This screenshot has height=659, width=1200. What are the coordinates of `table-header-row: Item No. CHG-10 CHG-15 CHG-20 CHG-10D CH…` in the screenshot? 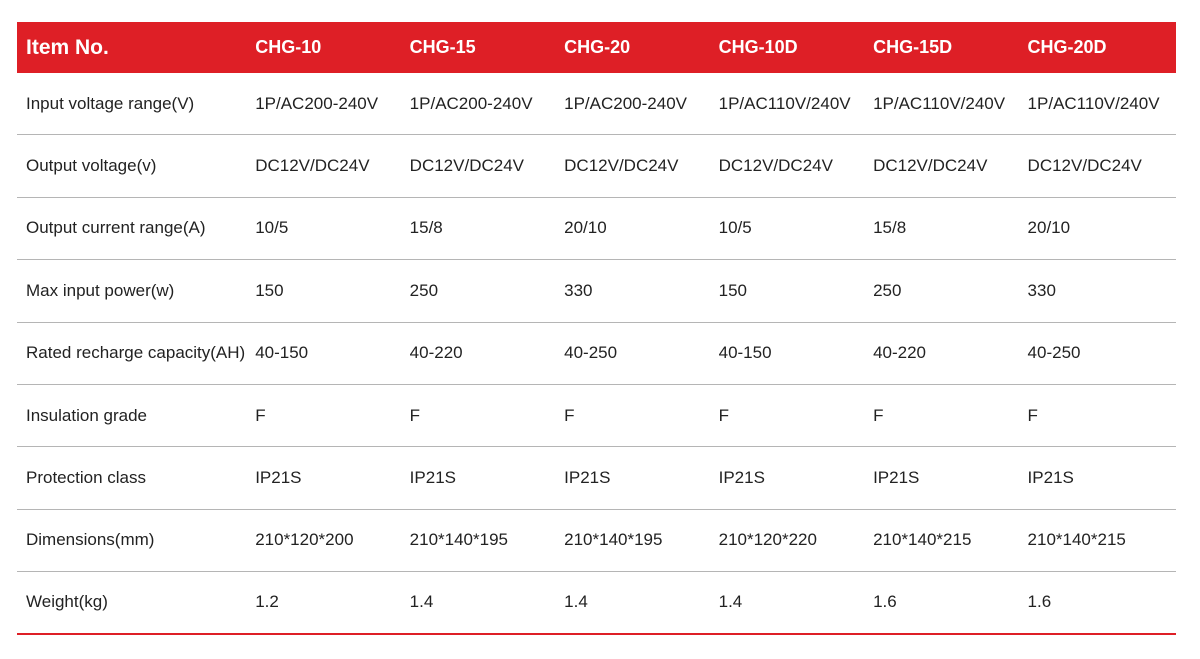 It's located at (596, 47).